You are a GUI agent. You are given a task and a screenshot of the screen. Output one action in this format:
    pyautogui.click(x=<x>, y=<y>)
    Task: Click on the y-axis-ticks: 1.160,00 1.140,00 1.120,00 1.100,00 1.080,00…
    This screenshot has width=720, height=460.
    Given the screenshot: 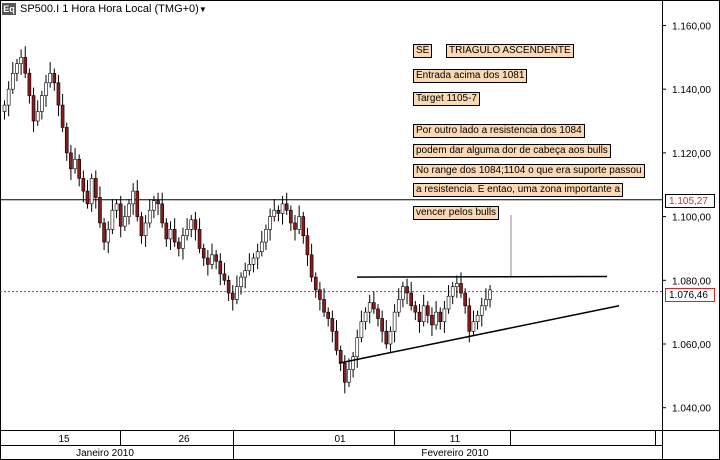 What is the action you would take?
    pyautogui.click(x=686, y=218)
    